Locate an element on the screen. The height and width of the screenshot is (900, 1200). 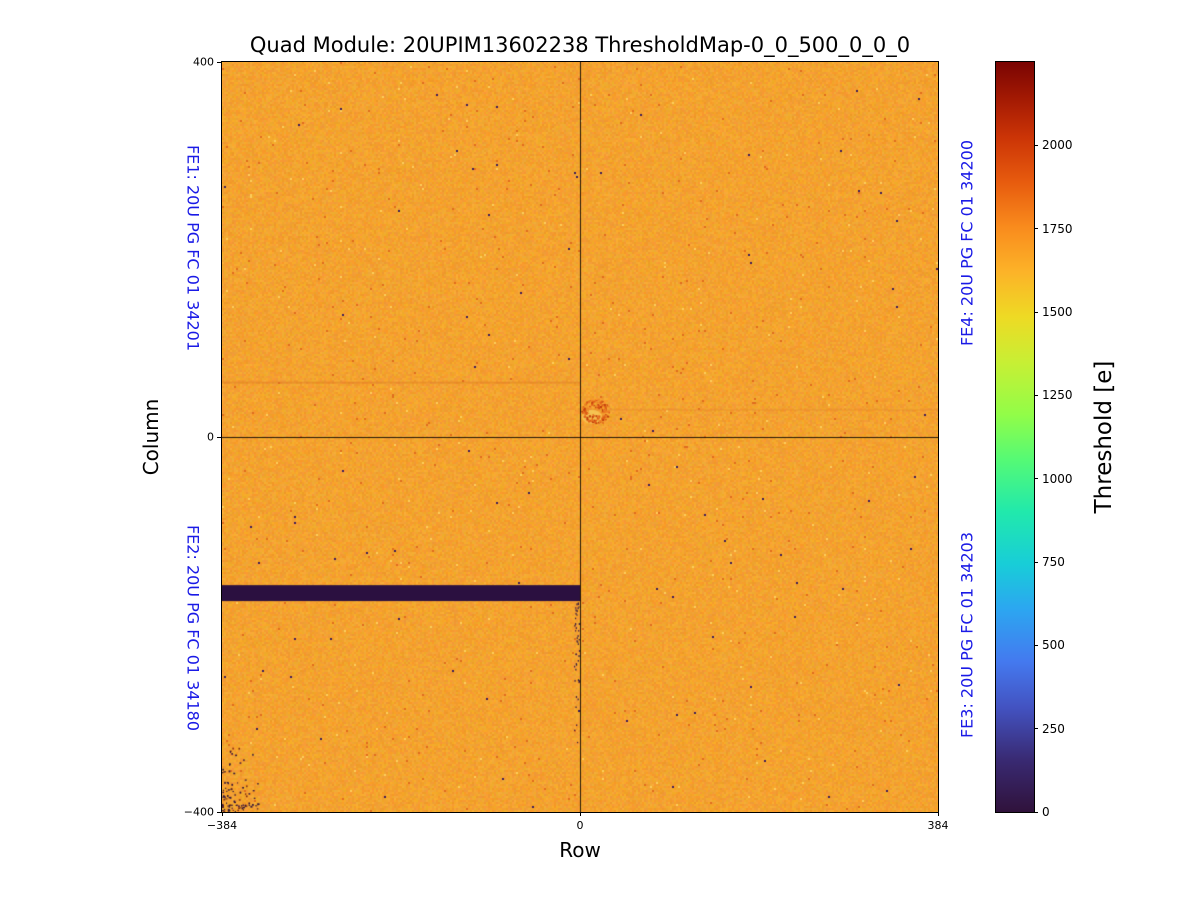
cb-tick-label: 0 is located at coordinates (1046, 812).